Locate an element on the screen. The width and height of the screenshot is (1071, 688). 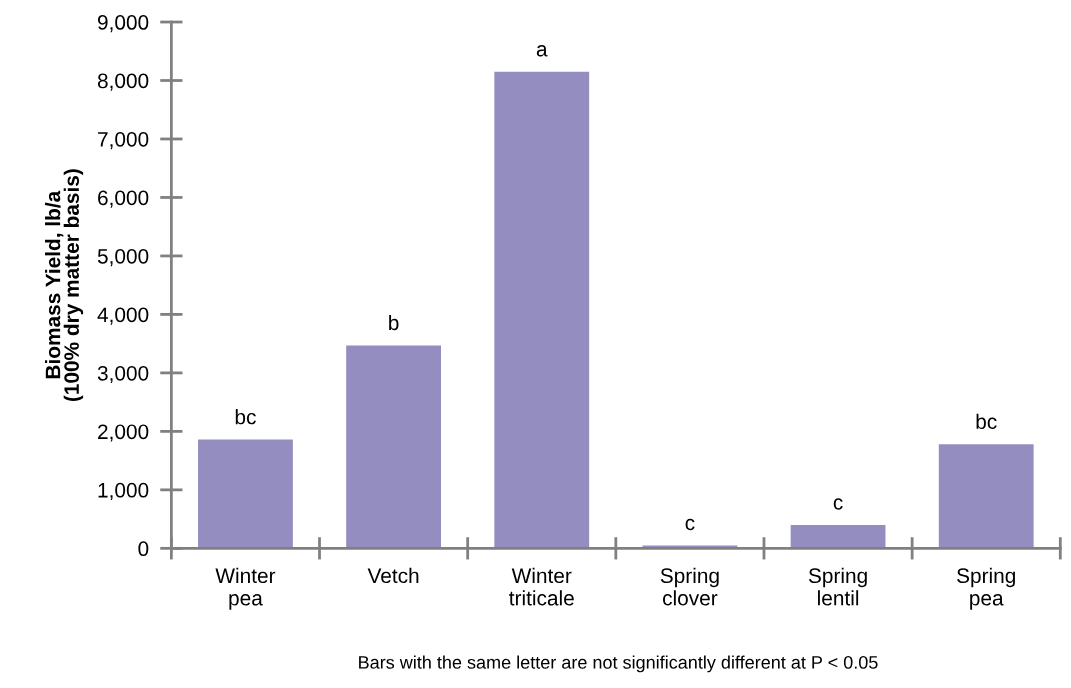
x-tick-label: Winter pea is located at coordinates (245, 588).